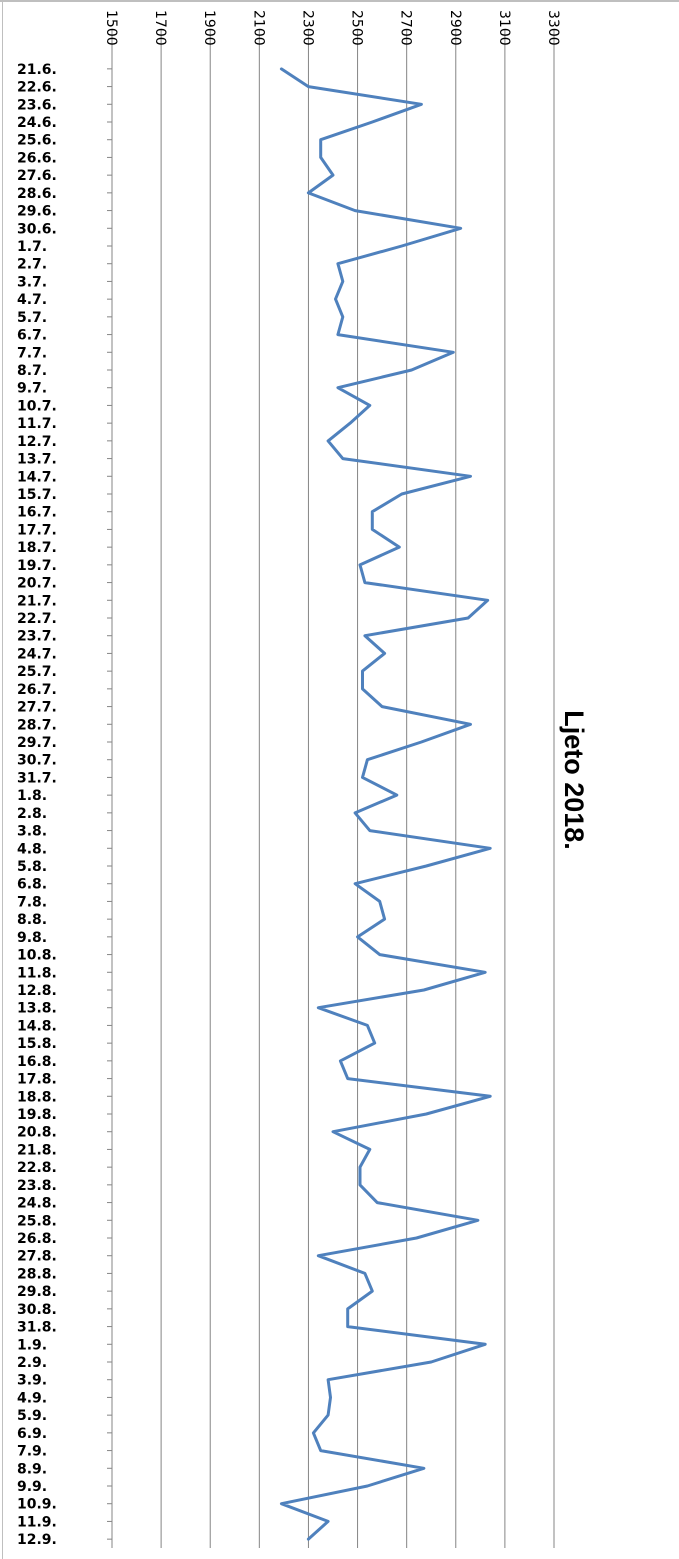 This screenshot has height=1559, width=679. I want to click on category-label: 9.8., so click(32, 938).